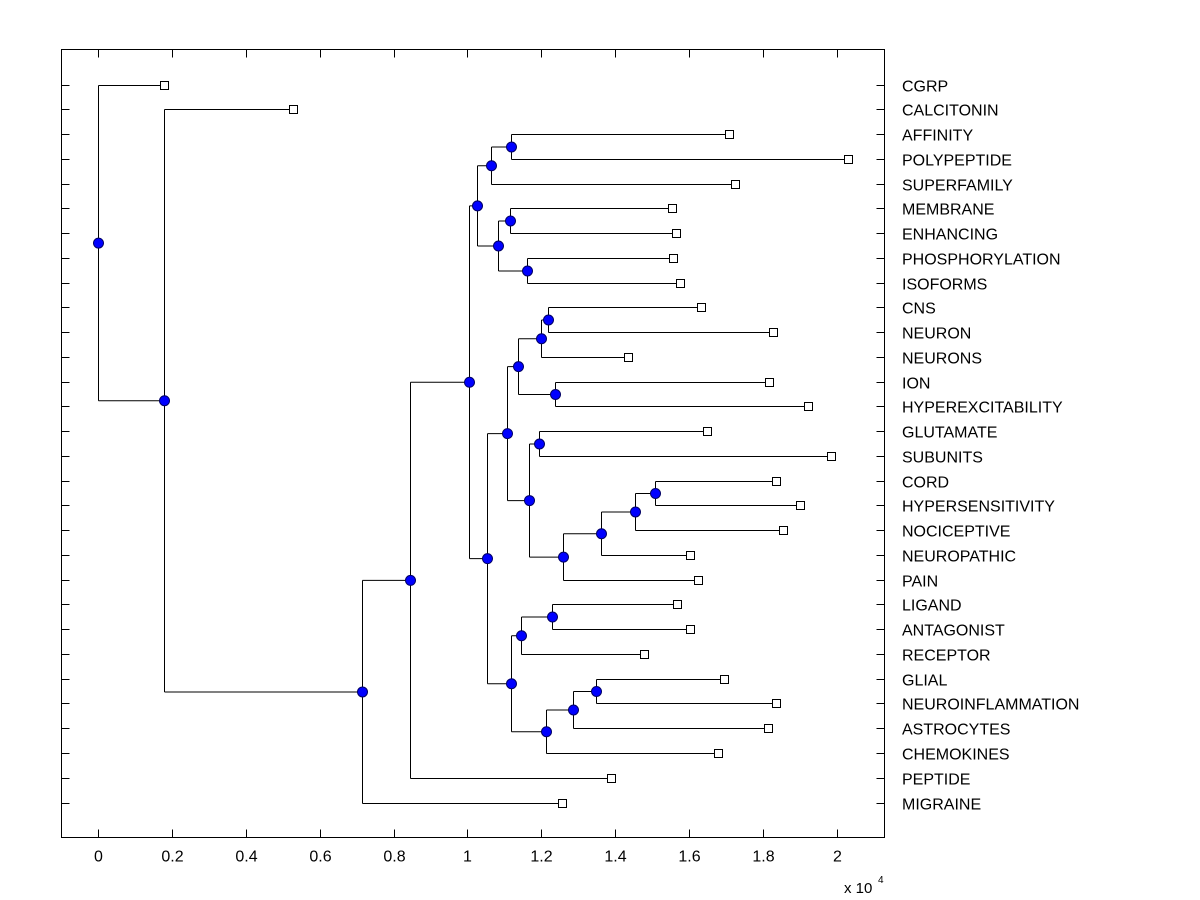 This screenshot has height=900, width=1200. What do you see at coordinates (562, 803) in the screenshot?
I see `leaf-marker-migraine` at bounding box center [562, 803].